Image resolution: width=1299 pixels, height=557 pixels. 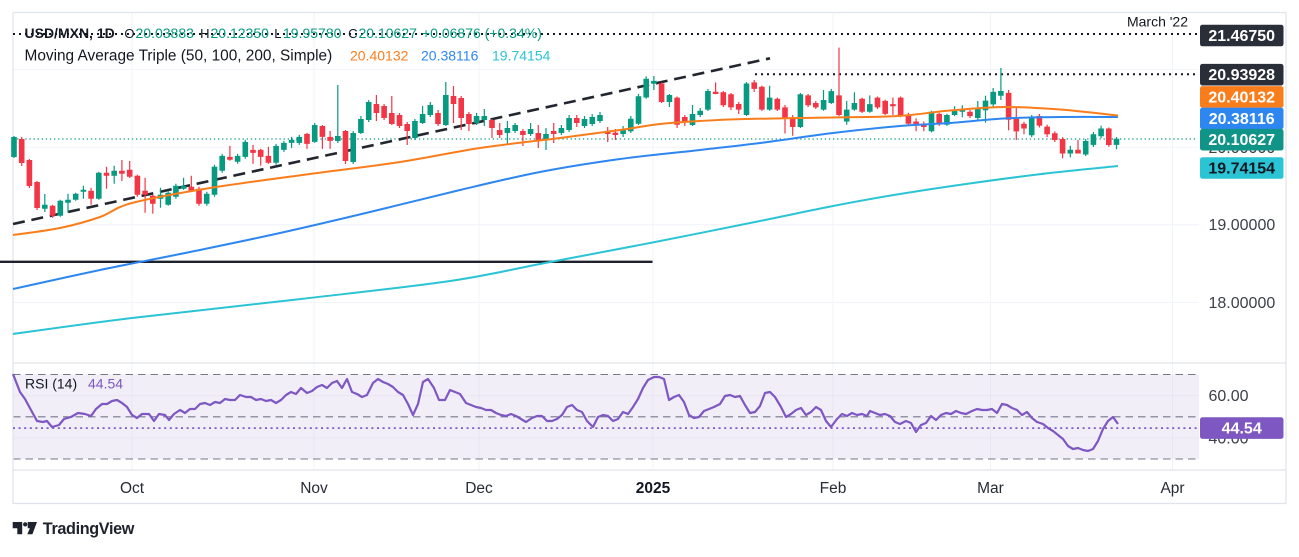 I want to click on svg-text: 60.00, so click(x=1229, y=396).